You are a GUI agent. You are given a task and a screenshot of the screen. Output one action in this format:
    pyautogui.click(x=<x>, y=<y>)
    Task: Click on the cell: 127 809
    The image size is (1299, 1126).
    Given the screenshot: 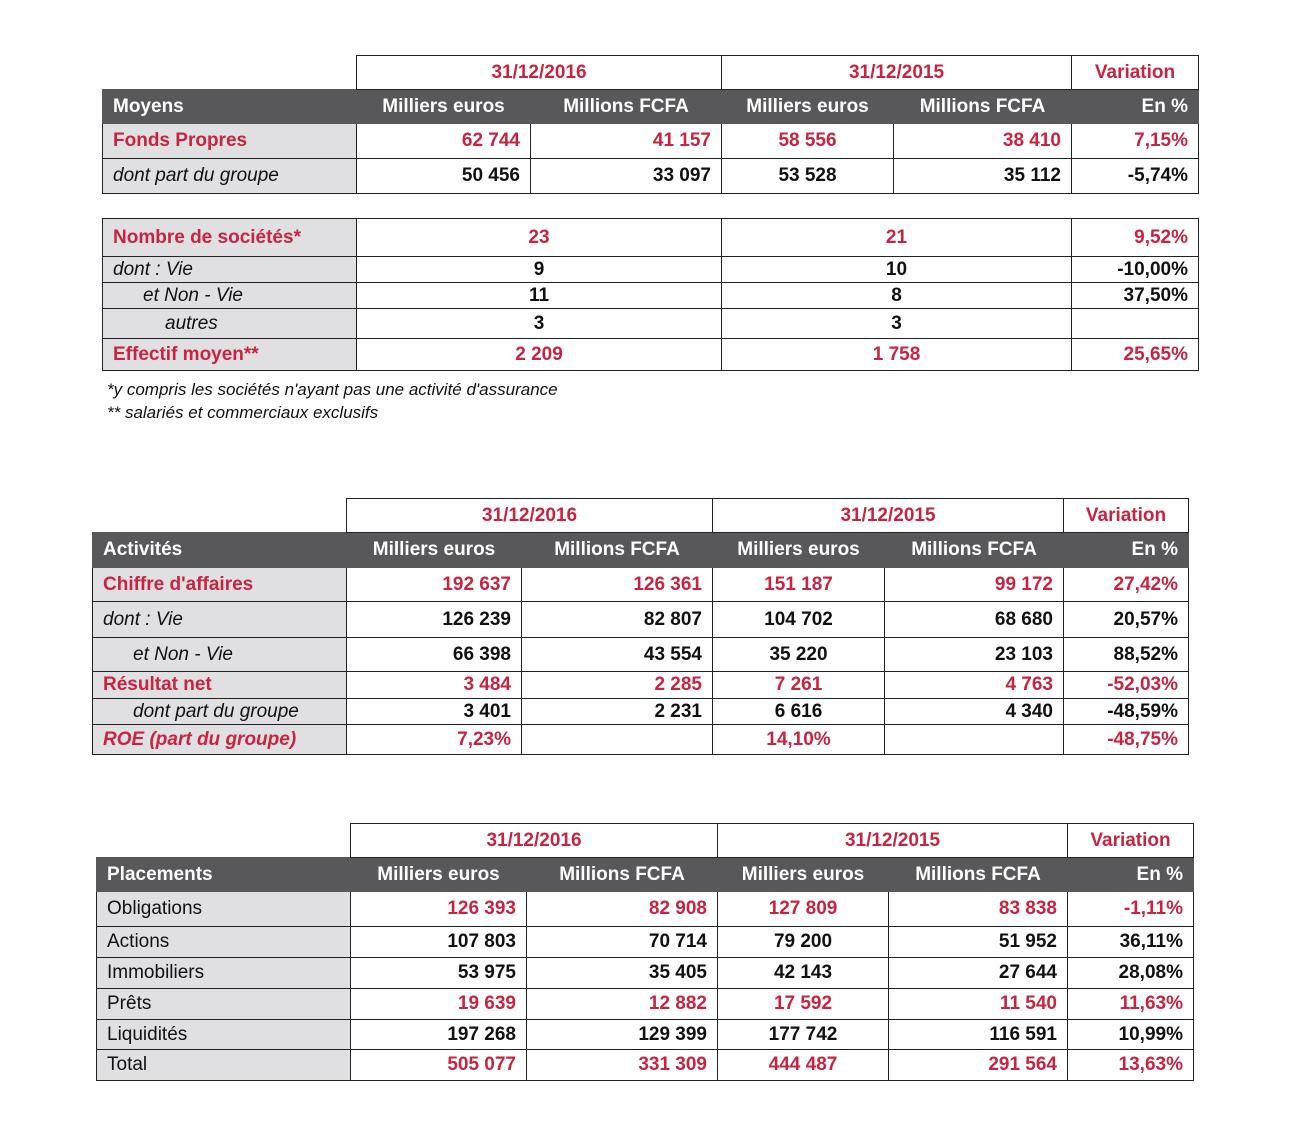 What is the action you would take?
    pyautogui.click(x=803, y=909)
    